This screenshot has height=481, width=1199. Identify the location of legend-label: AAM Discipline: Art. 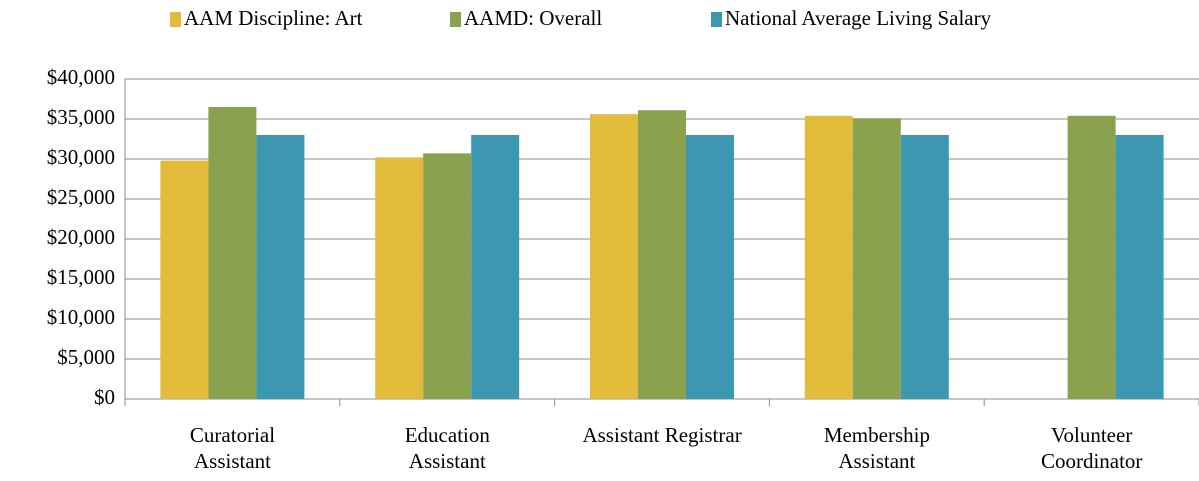
(273, 18).